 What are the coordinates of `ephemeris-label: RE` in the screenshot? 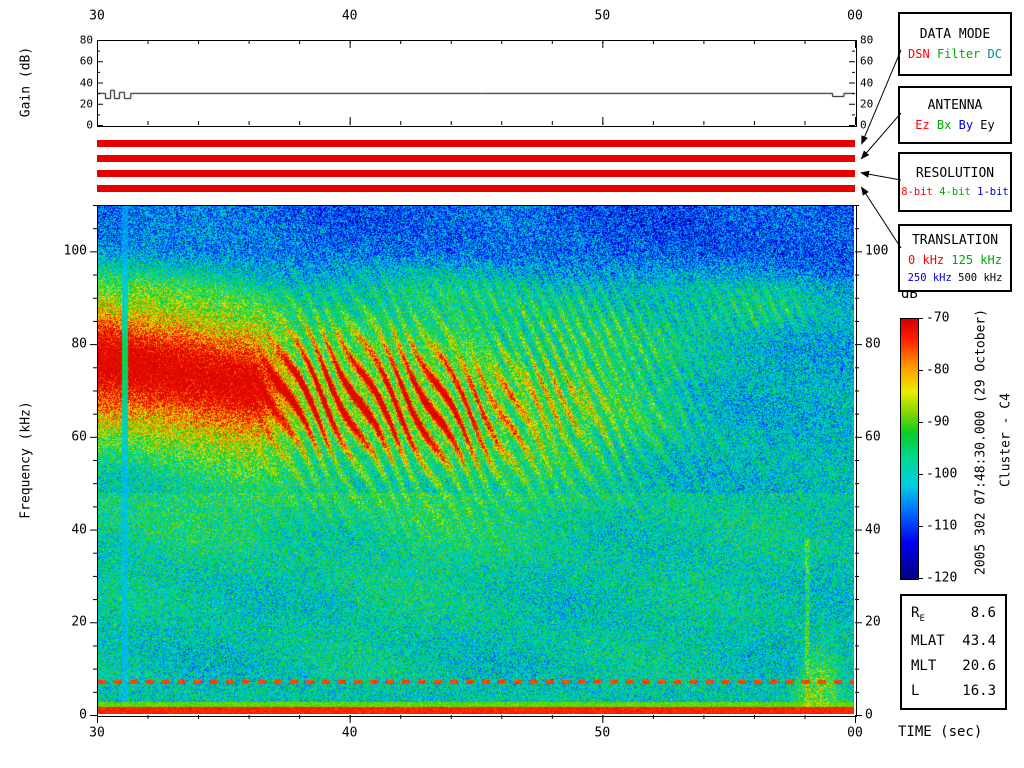 It's located at (918, 615).